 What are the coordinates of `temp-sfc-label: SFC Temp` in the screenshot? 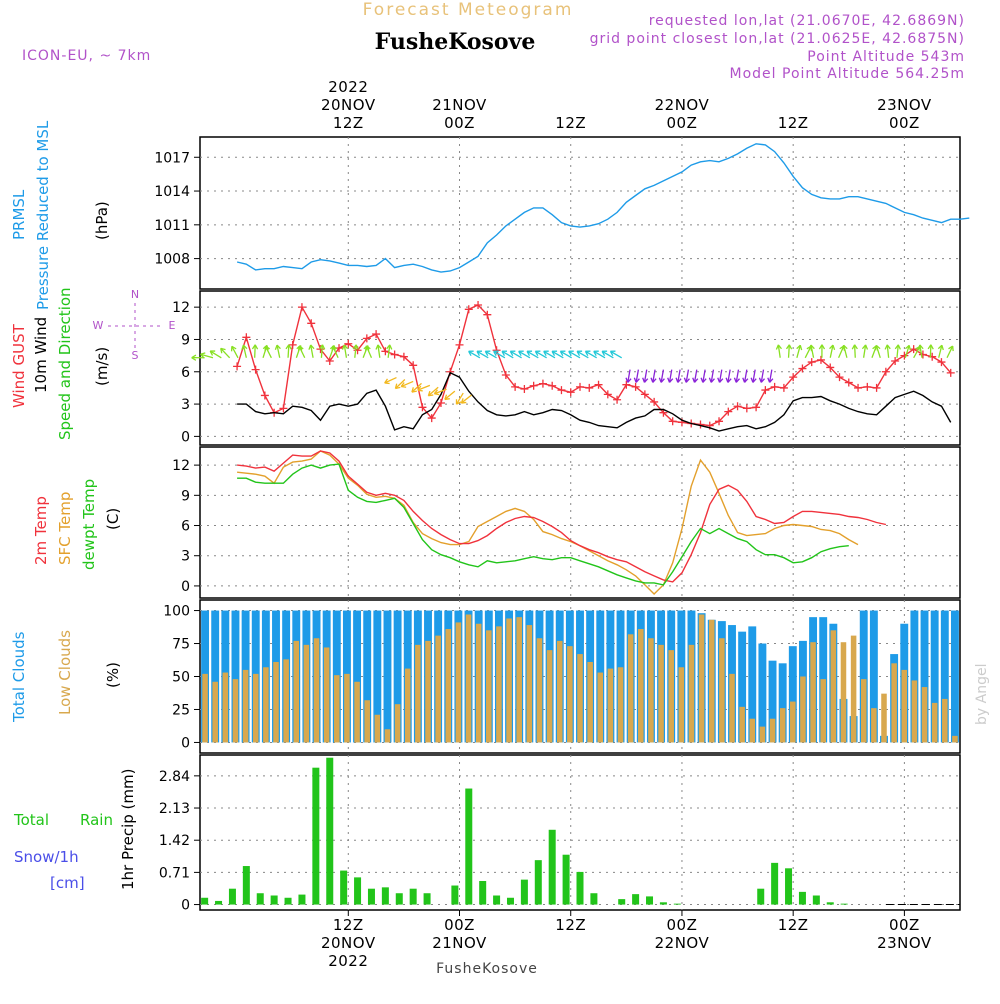 It's located at (65, 528).